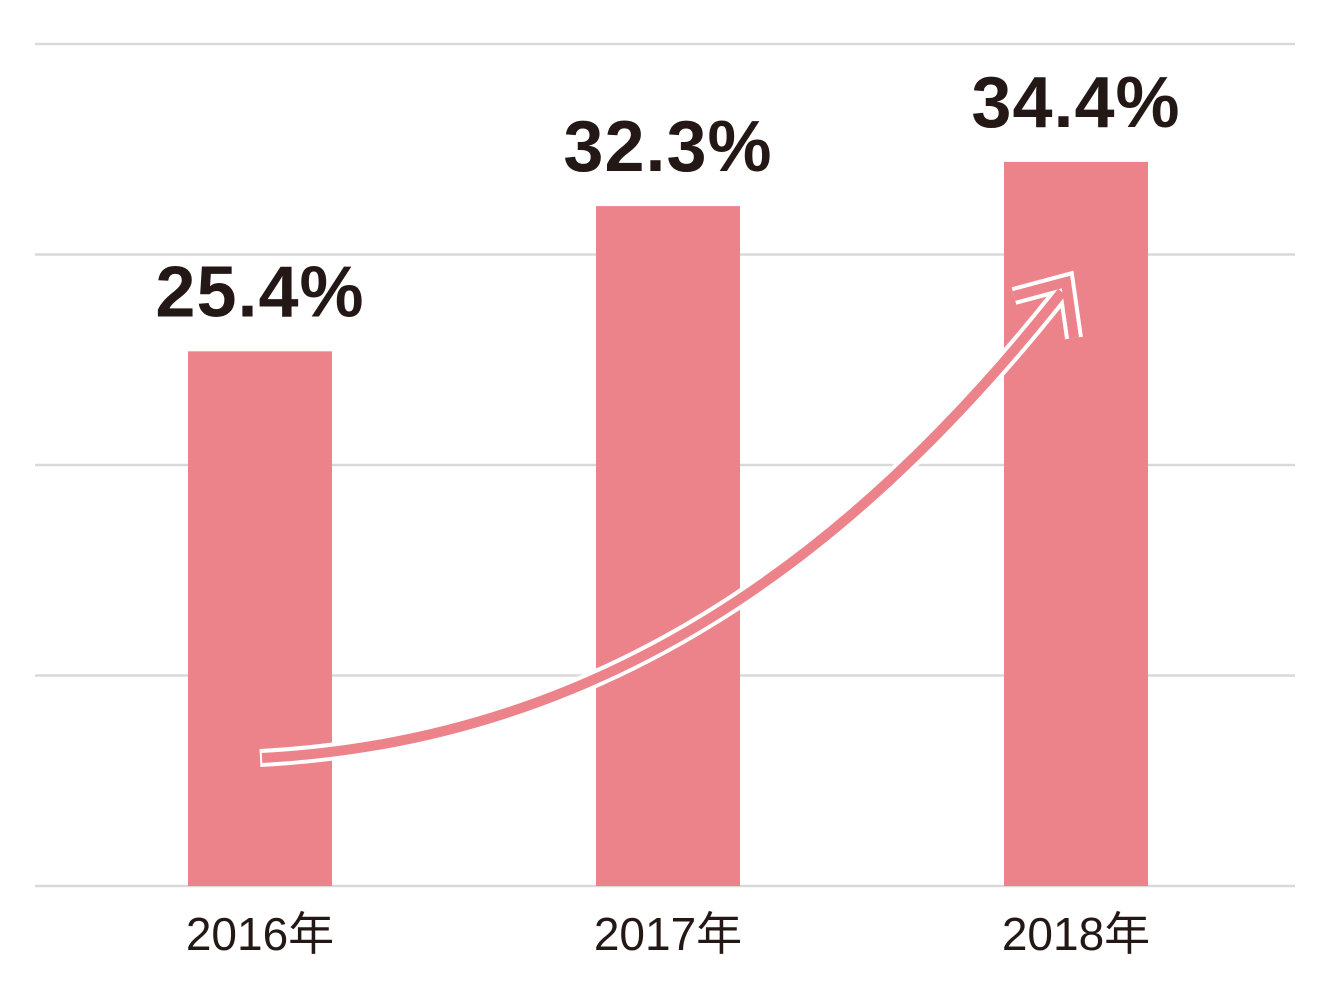 The width and height of the screenshot is (1330, 997). What do you see at coordinates (260, 934) in the screenshot?
I see `x-tick-label: 2016年` at bounding box center [260, 934].